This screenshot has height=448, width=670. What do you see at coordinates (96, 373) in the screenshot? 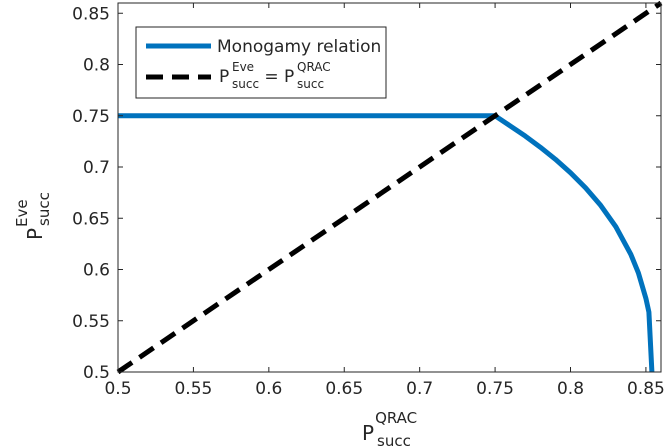
I see `y-tick-label: 0.5` at bounding box center [96, 373].